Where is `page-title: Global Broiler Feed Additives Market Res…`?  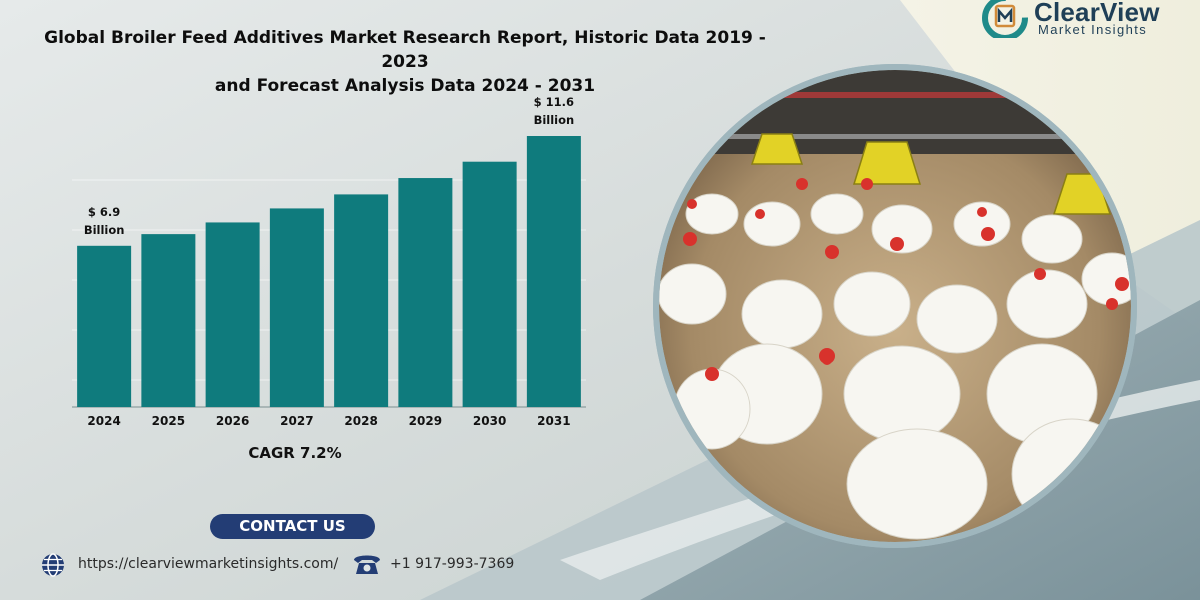 page-title: Global Broiler Feed Additives Market Res… is located at coordinates (405, 62).